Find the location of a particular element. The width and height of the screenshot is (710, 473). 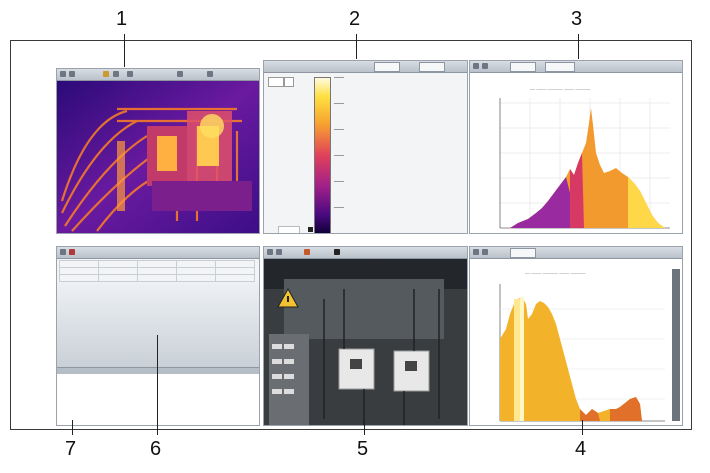

add-row-icon is located at coordinates (63, 252).